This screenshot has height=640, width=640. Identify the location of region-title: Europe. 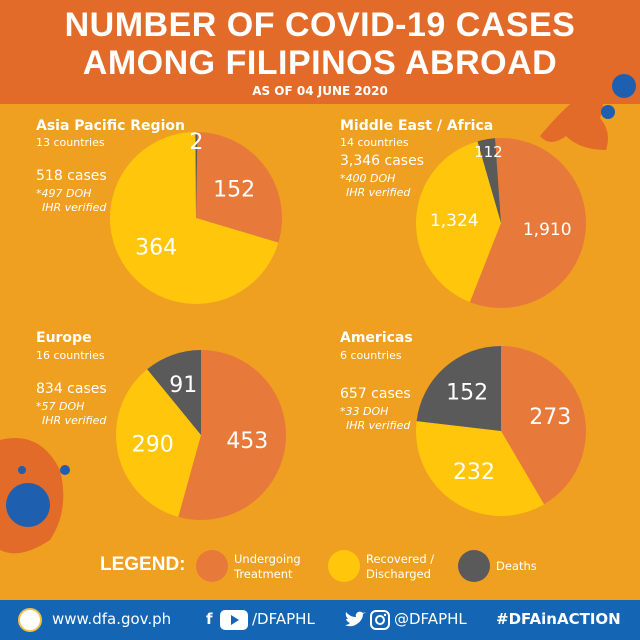
(64, 338).